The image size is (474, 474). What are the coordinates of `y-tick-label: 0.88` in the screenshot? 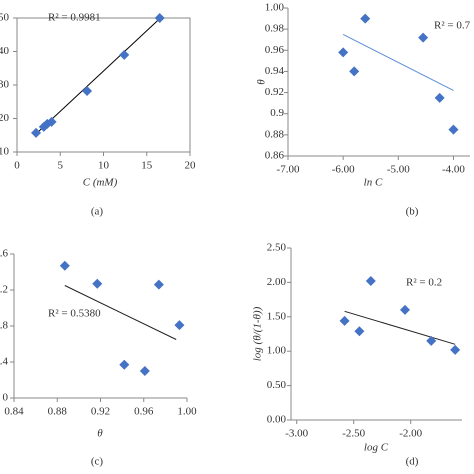 It's located at (275, 134).